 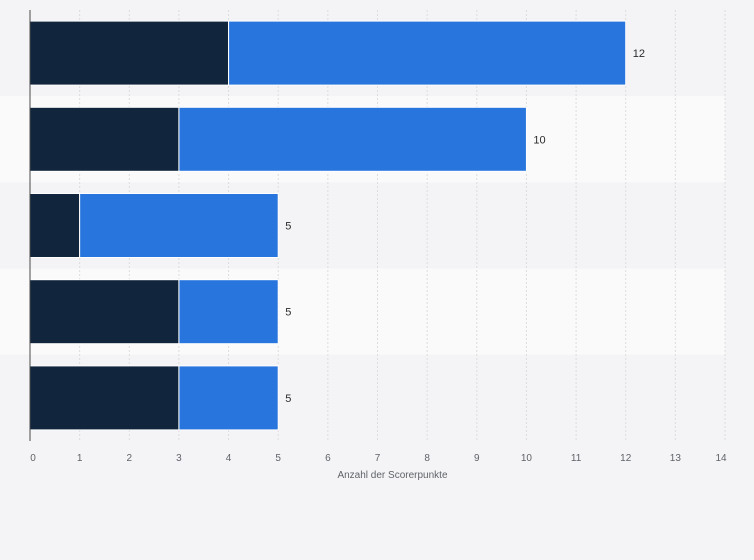 I want to click on x-tick-label: 11, so click(x=576, y=458).